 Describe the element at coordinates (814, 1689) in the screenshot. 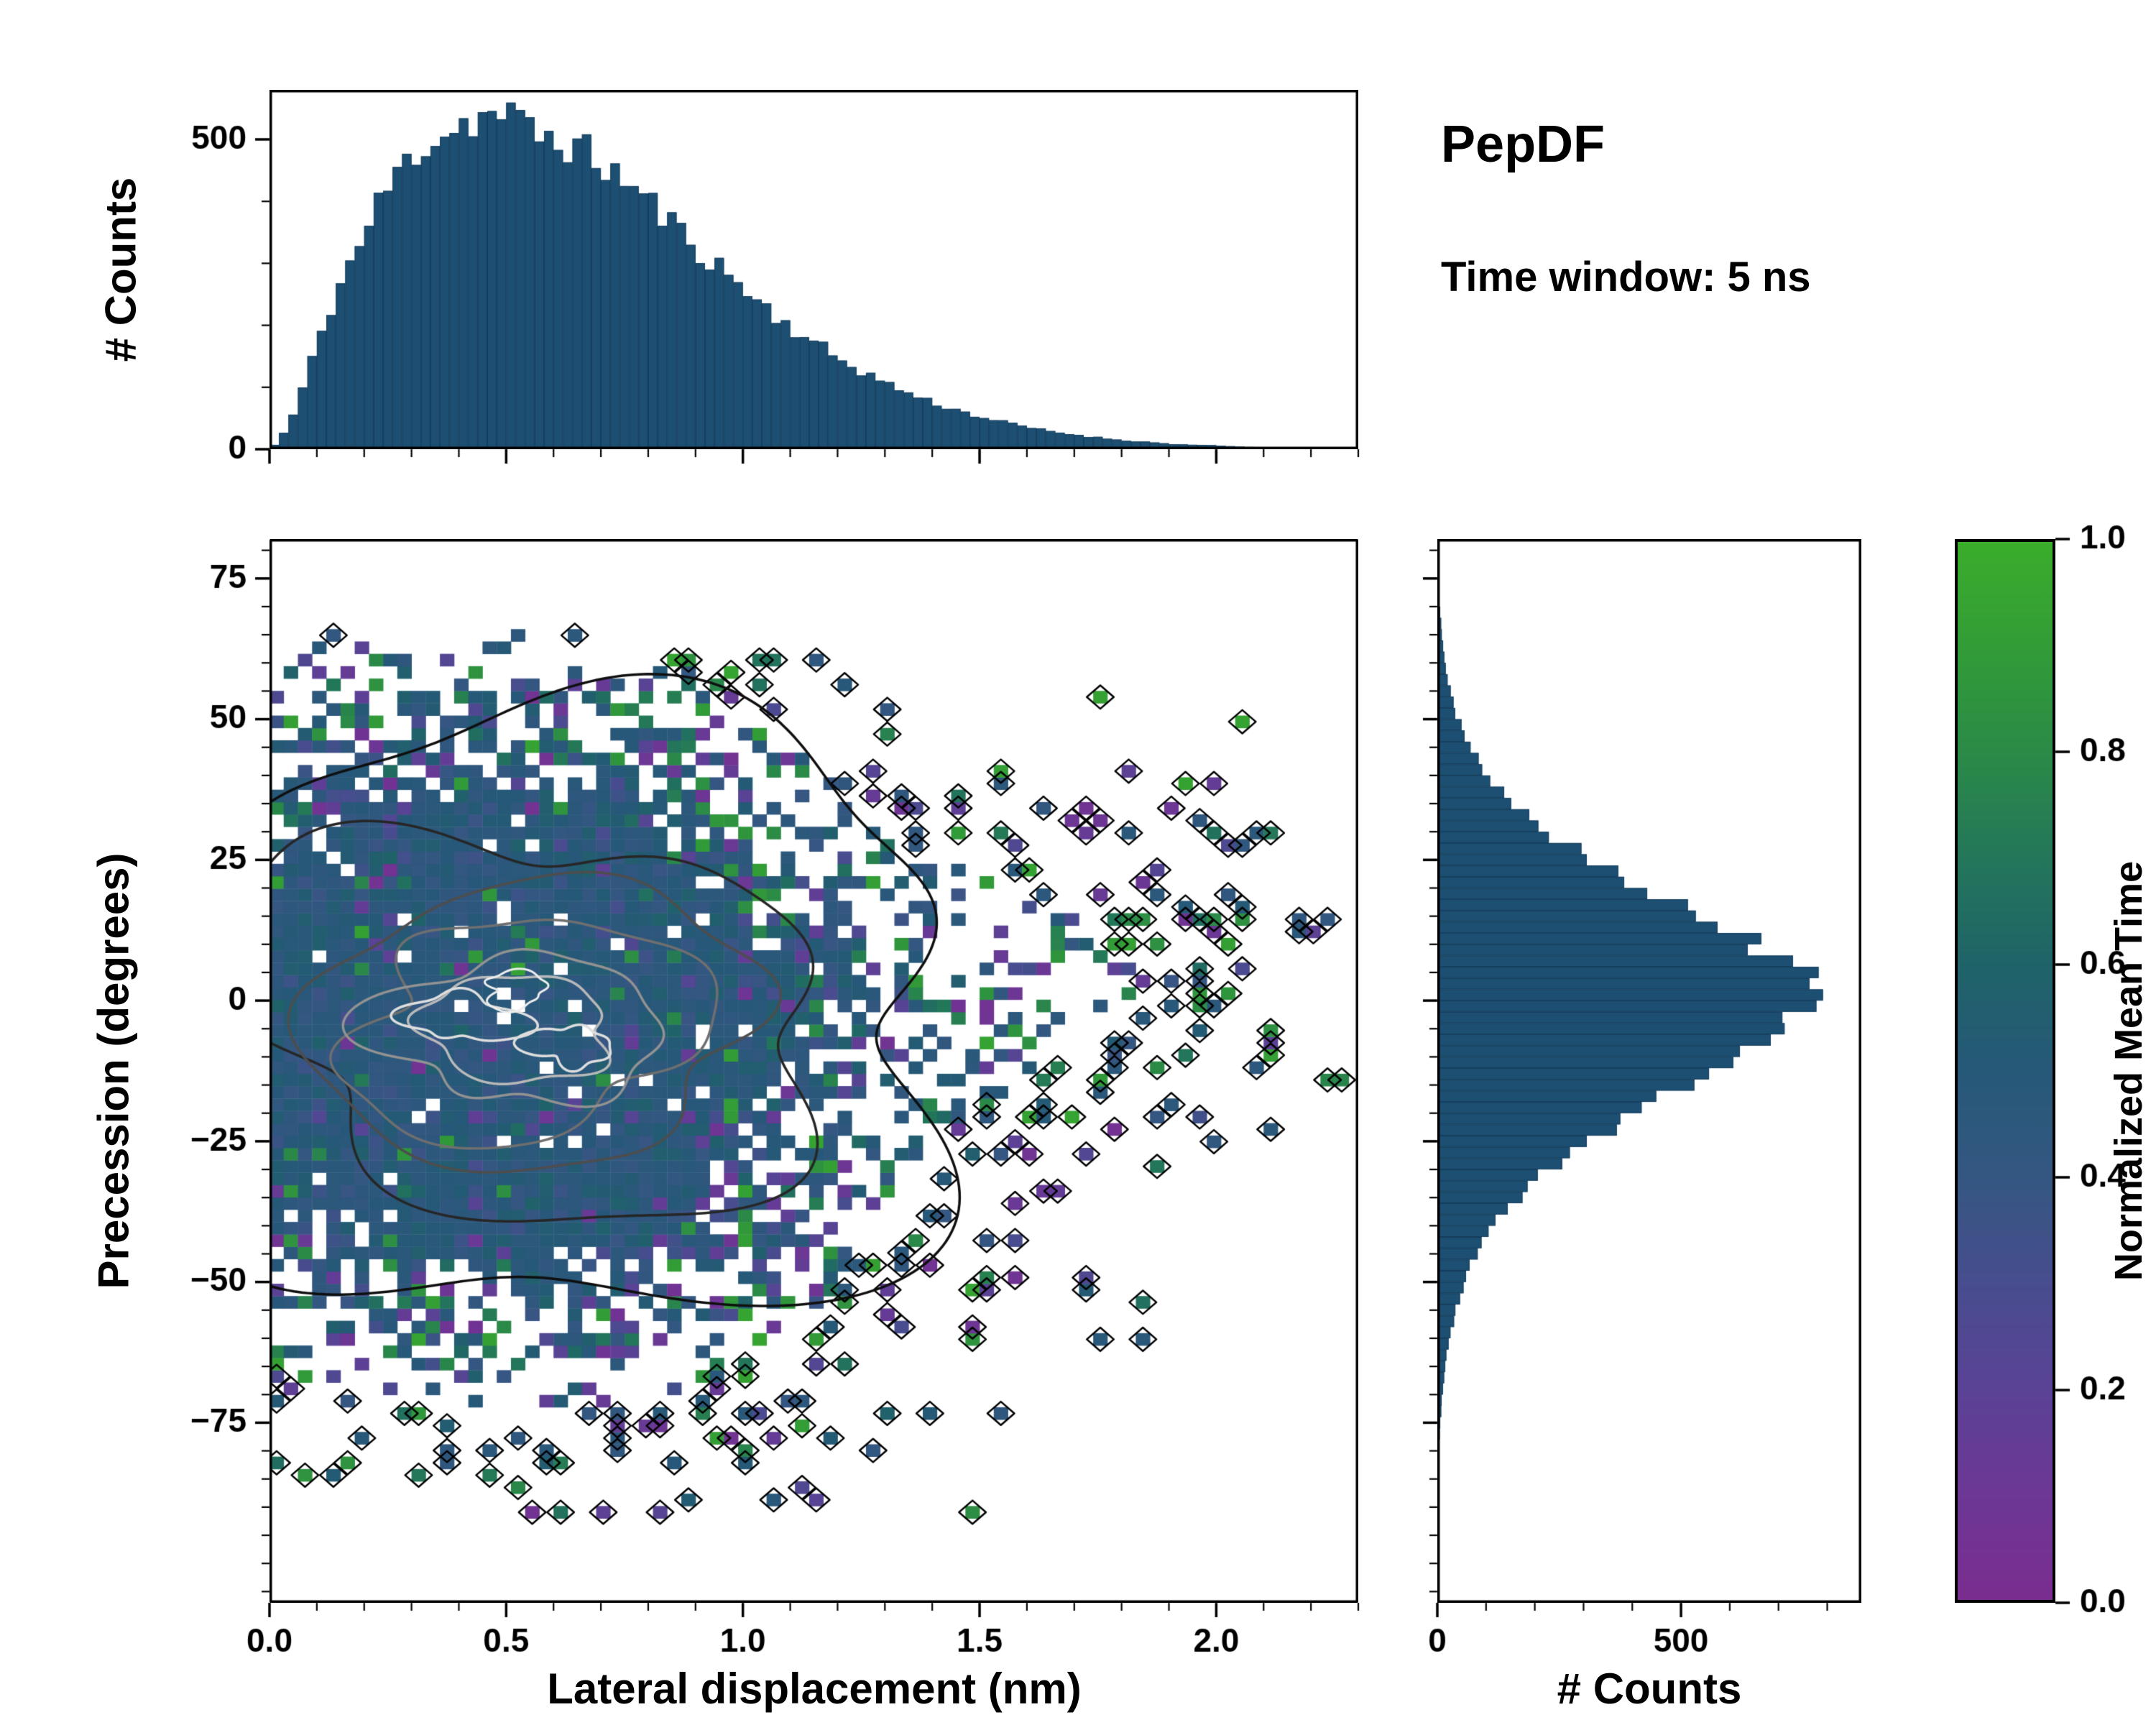

I see `joint-x-axis-label: Lateral displacement (nm)` at that location.